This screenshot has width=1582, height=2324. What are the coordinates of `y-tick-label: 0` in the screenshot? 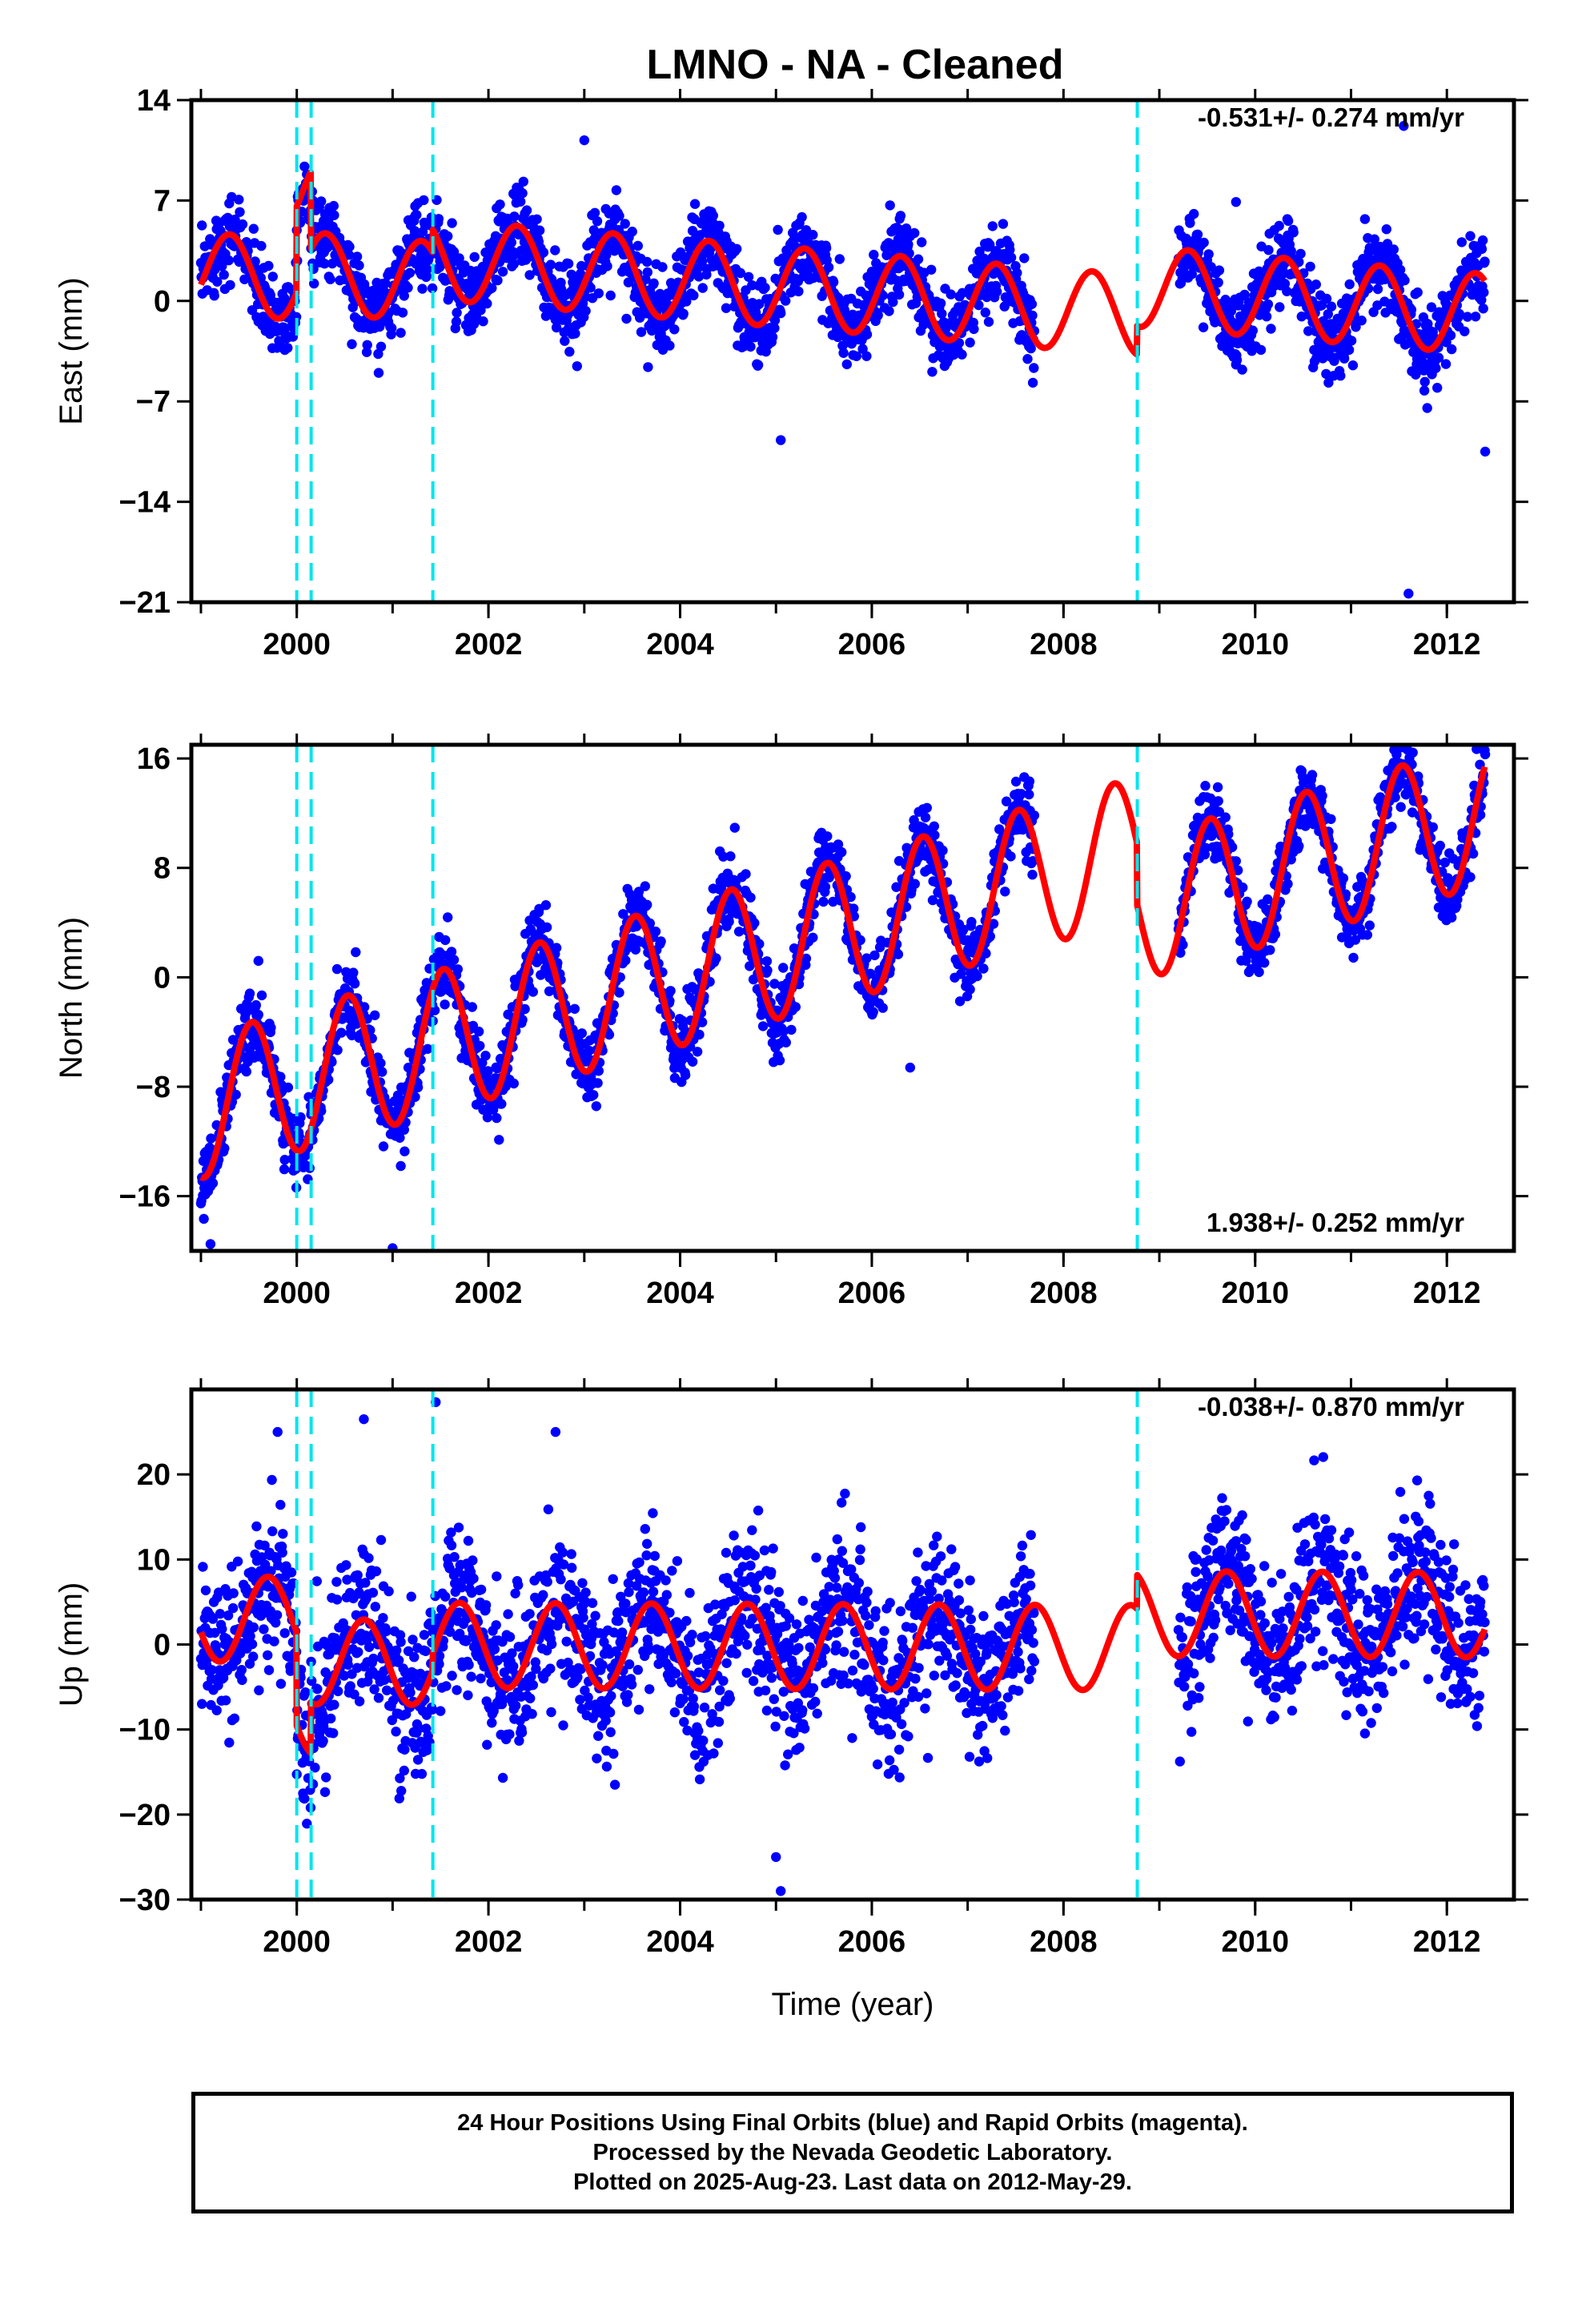 It's located at (162, 978).